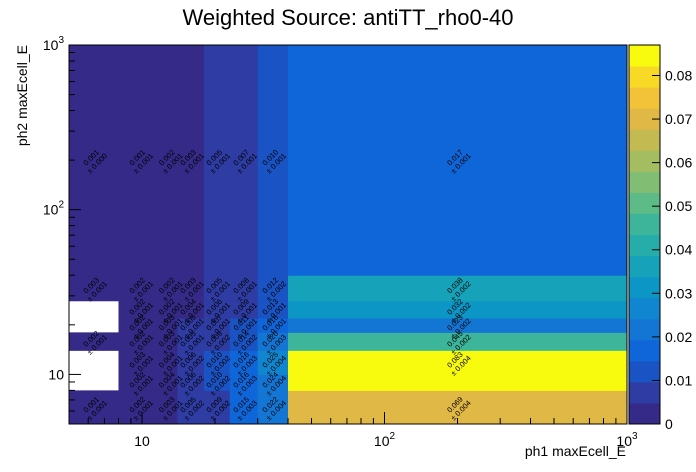  I want to click on colorbar-tick-label: 0.05, so click(678, 206).